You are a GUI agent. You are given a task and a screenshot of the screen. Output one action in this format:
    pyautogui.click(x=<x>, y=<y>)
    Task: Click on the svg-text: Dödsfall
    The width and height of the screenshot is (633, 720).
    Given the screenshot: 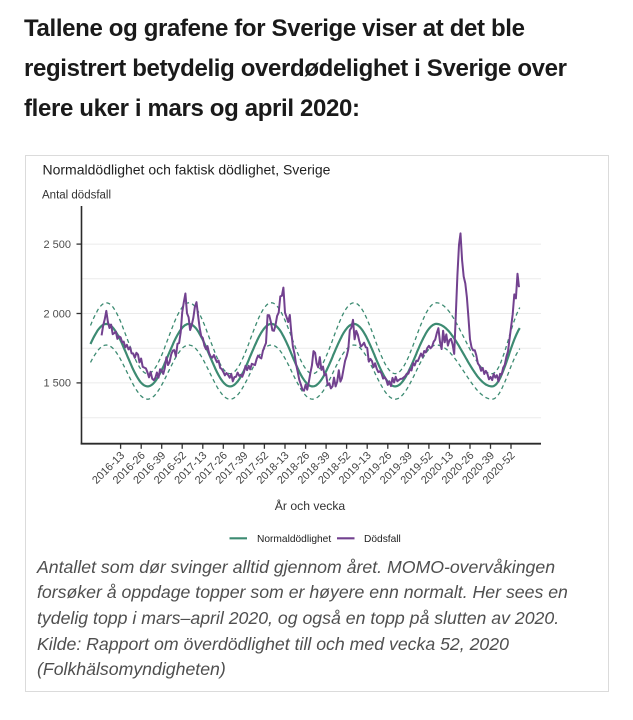 What is the action you would take?
    pyautogui.click(x=382, y=539)
    